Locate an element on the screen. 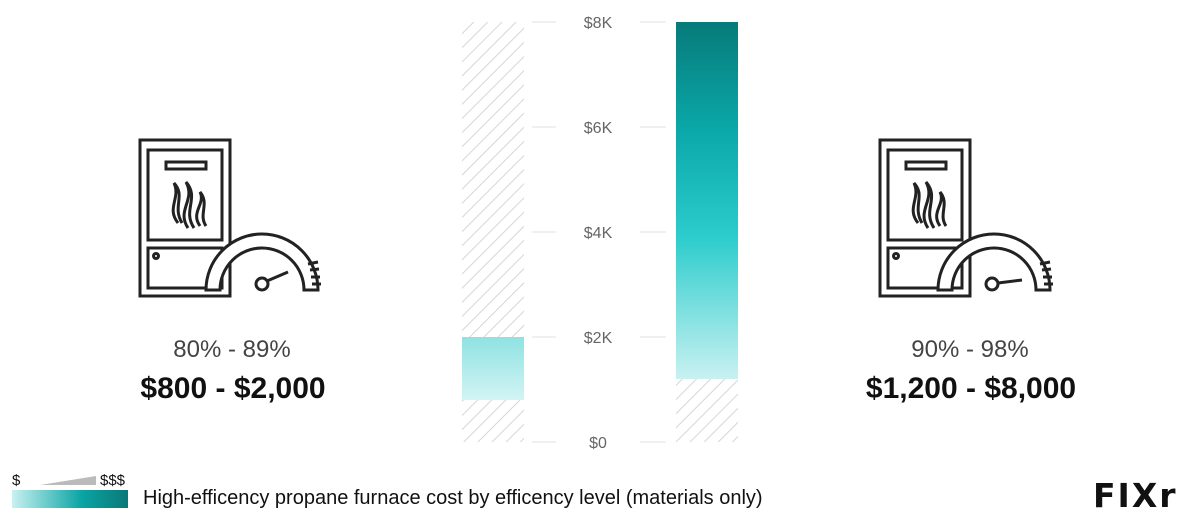 The width and height of the screenshot is (1200, 520). y-tick-label: $8K is located at coordinates (598, 23).